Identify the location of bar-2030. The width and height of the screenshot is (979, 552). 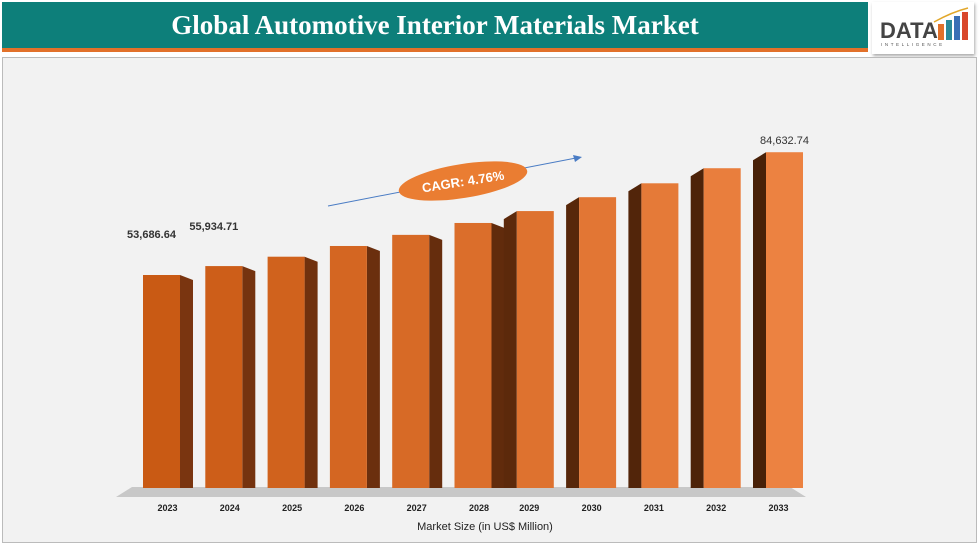
(598, 342).